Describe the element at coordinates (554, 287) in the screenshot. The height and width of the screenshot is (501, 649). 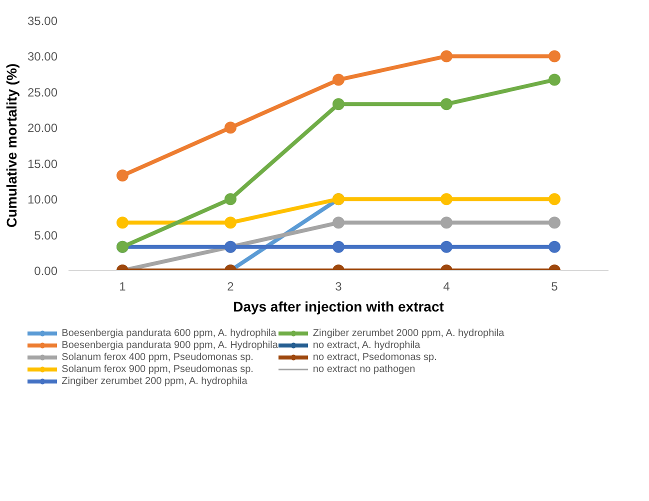
I see `x-tick-label: 5` at that location.